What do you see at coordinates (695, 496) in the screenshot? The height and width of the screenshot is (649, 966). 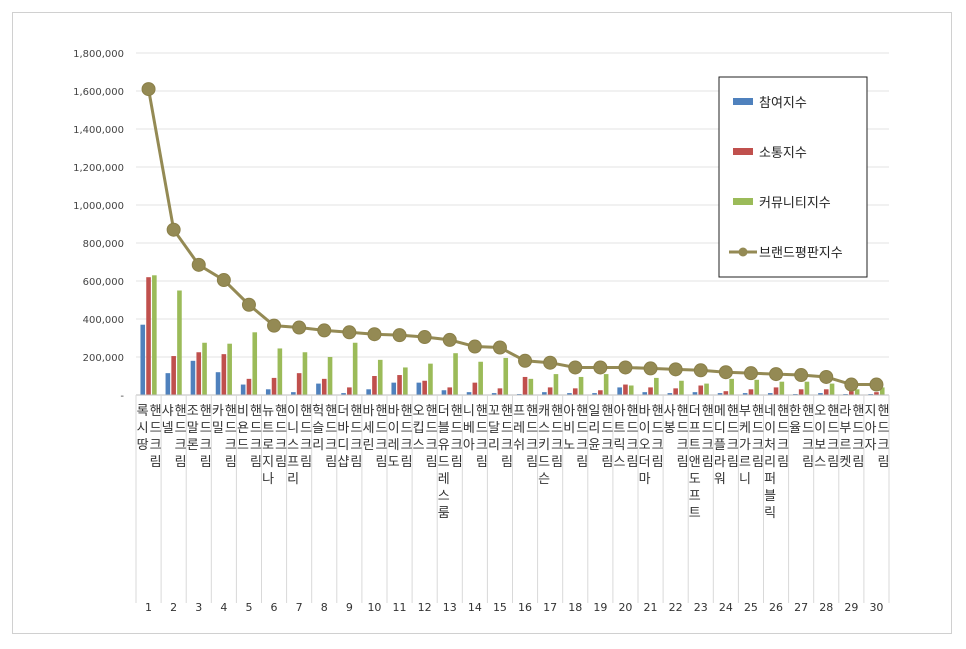 I see `category-char: 프` at bounding box center [695, 496].